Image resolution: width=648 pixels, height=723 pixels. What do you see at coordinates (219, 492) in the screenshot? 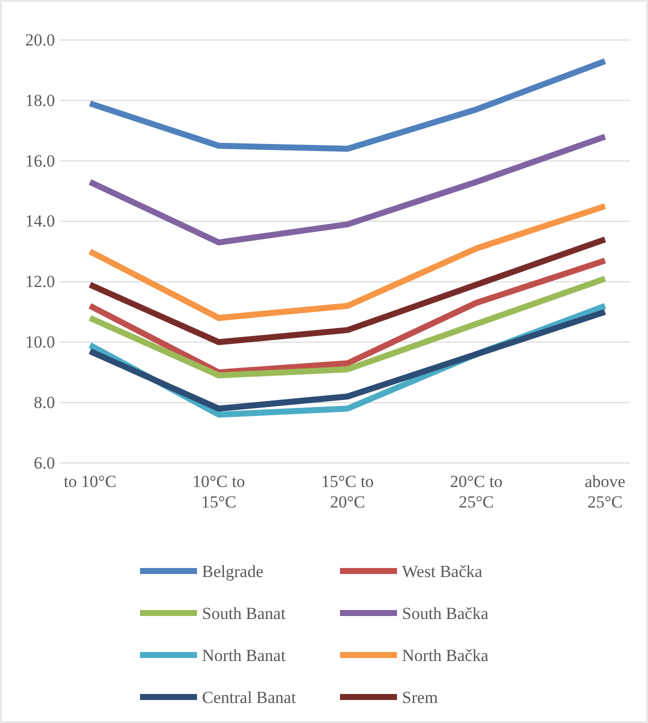
I see `x-tick-label: 10°C to 15°C` at bounding box center [219, 492].